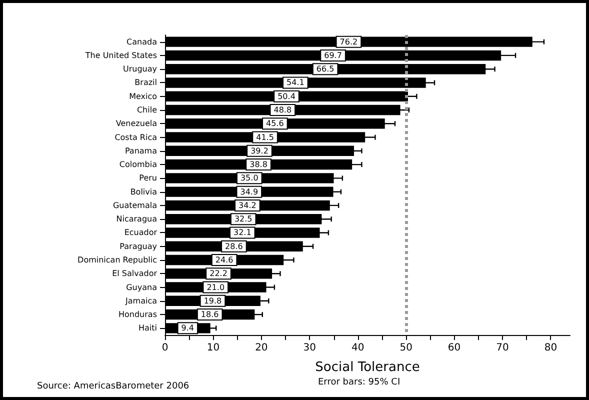 This screenshot has width=589, height=400. Describe the element at coordinates (120, 55) in the screenshot. I see `y-tick-label: The United States` at that location.